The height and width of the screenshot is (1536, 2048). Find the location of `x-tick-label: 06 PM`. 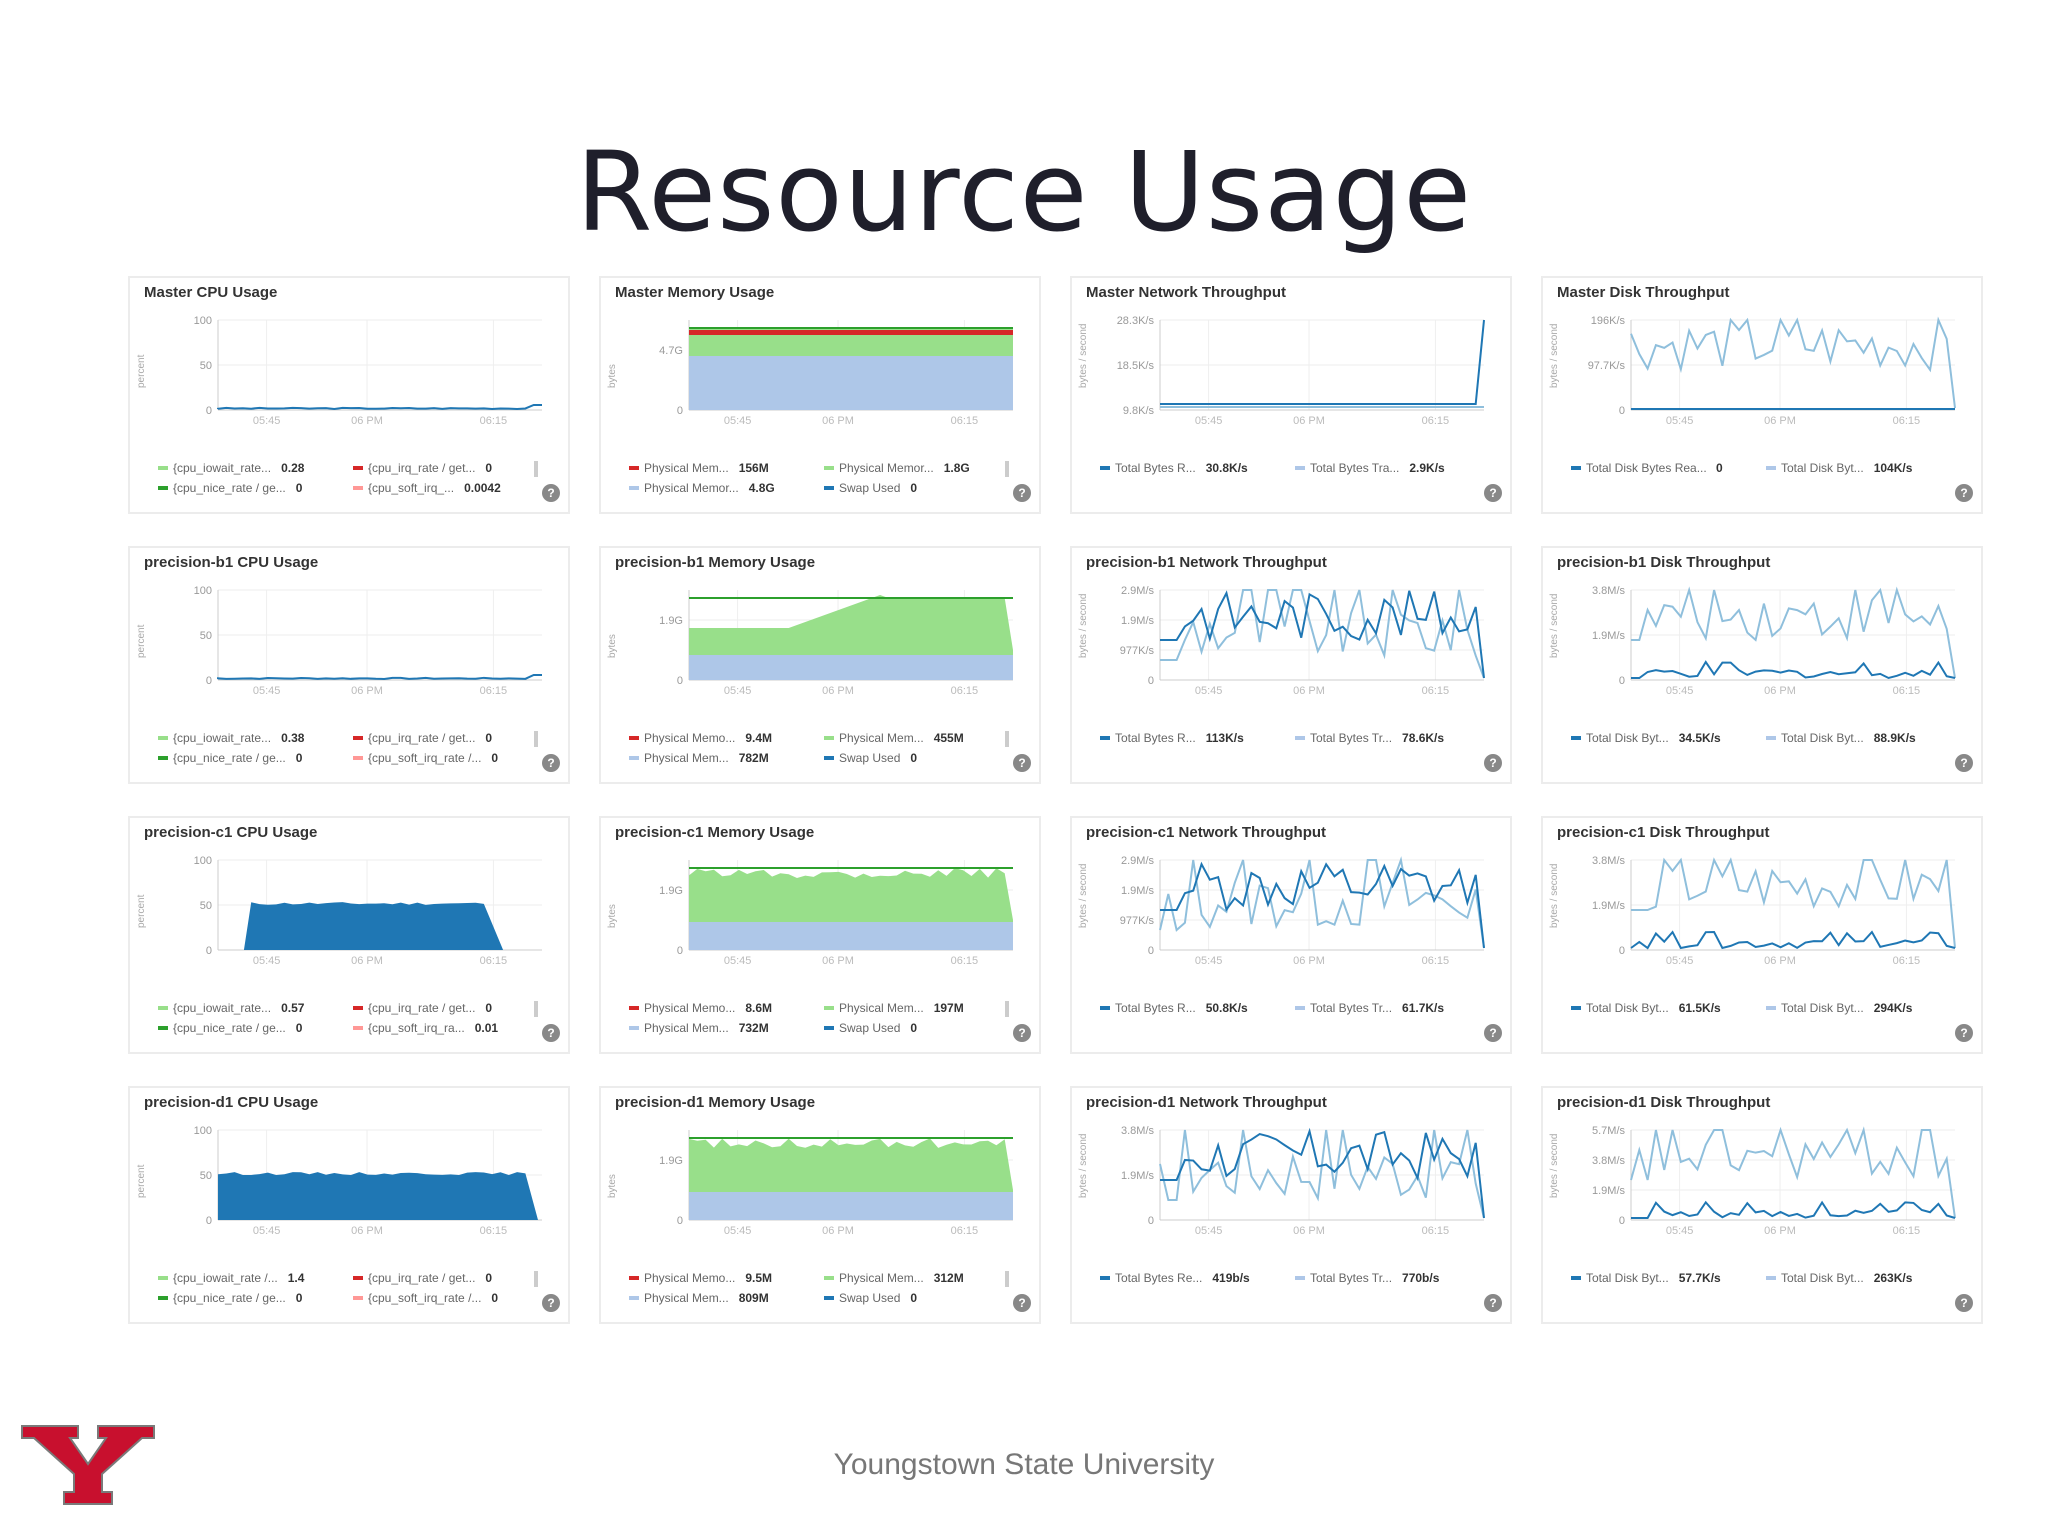

x-tick-label: 06 PM is located at coordinates (367, 961).